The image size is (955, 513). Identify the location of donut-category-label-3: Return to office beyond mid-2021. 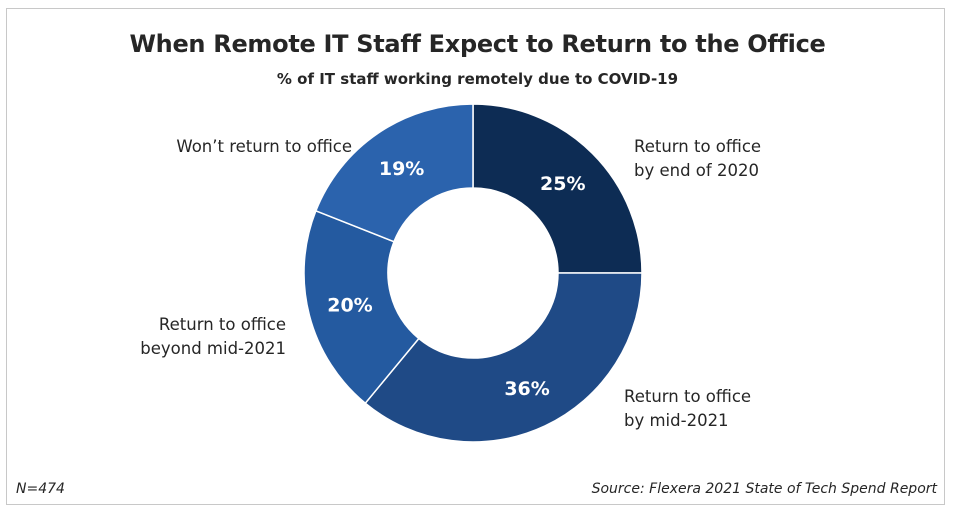
(213, 336).